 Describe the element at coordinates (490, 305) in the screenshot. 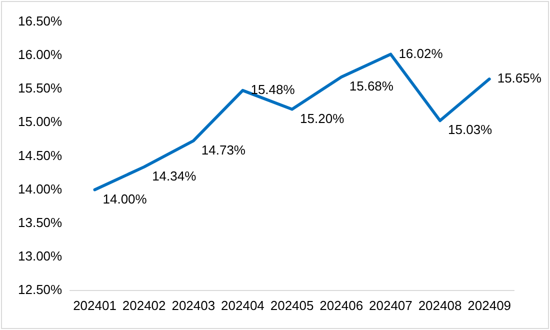

I see `x-tick-label: 202409` at that location.